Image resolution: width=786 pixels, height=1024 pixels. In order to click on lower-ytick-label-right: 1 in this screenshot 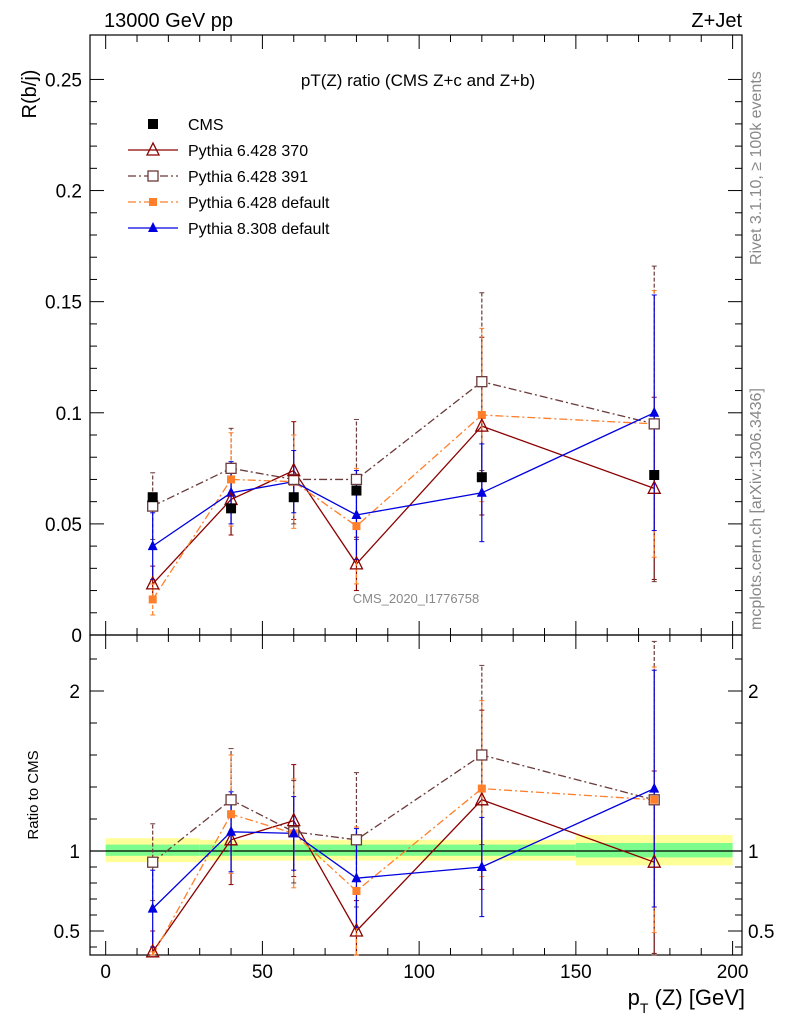, I will do `click(753, 852)`.